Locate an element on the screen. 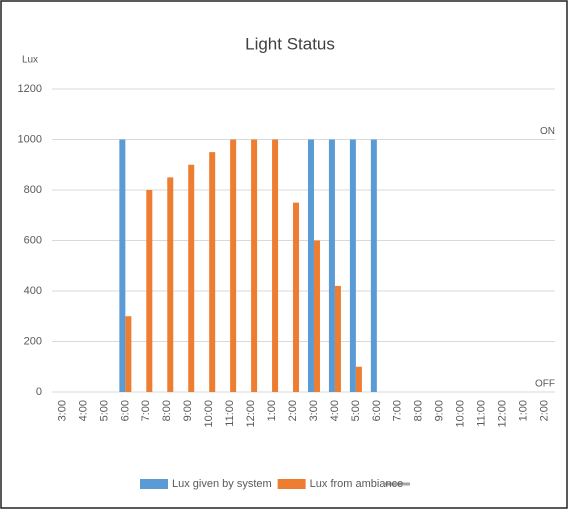 The width and height of the screenshot is (568, 509). y-tick-label: 0 is located at coordinates (39, 392).